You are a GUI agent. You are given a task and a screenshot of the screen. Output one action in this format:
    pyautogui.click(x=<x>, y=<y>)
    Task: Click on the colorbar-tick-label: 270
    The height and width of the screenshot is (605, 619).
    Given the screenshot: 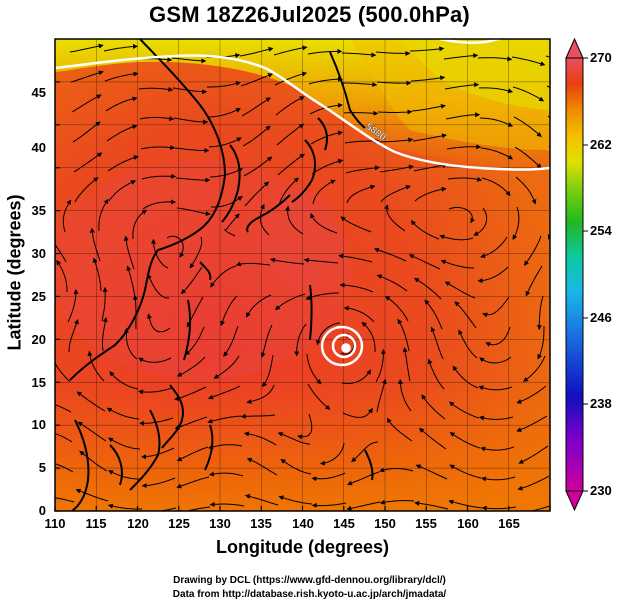 What is the action you would take?
    pyautogui.click(x=601, y=57)
    